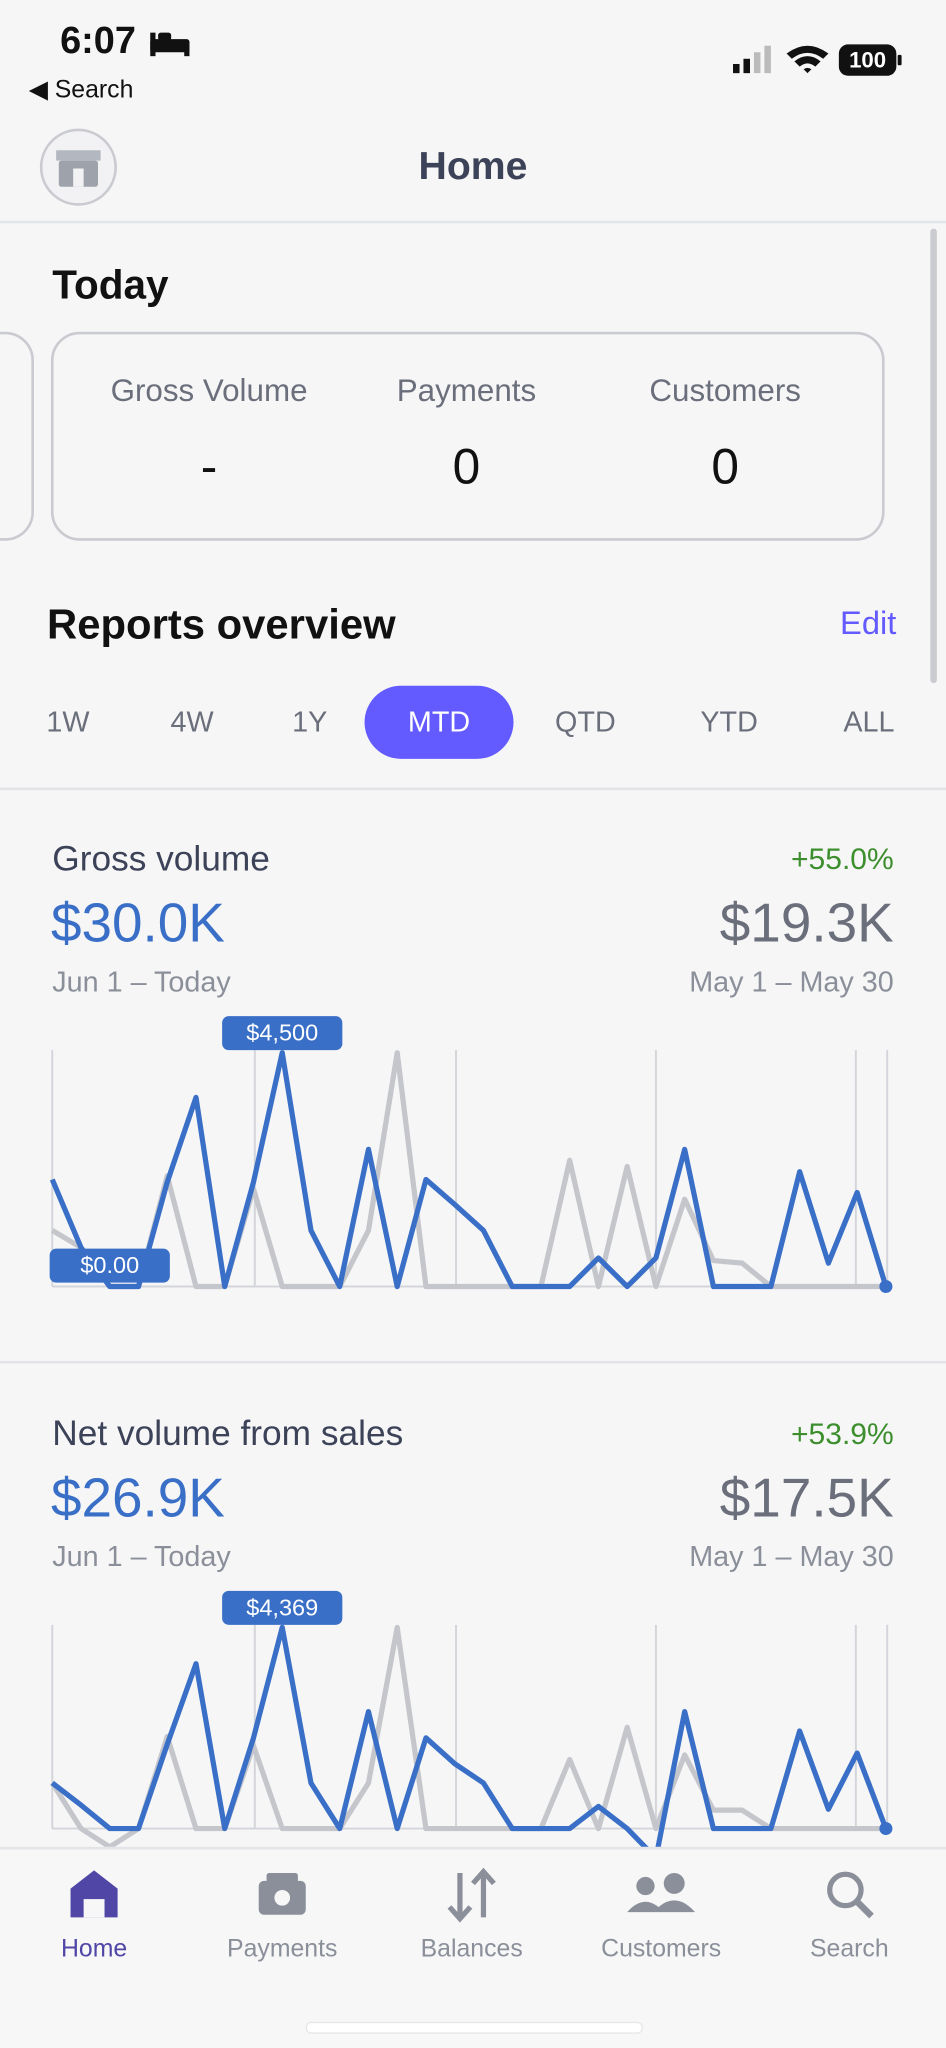  I want to click on back-label: Search, so click(94, 90).